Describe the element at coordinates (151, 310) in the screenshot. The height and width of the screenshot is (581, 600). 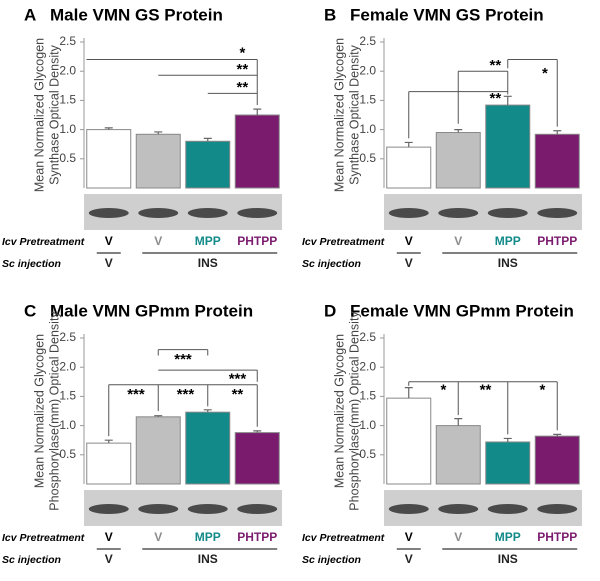
I see `chart-title: Male VMN GPmm Protein` at that location.